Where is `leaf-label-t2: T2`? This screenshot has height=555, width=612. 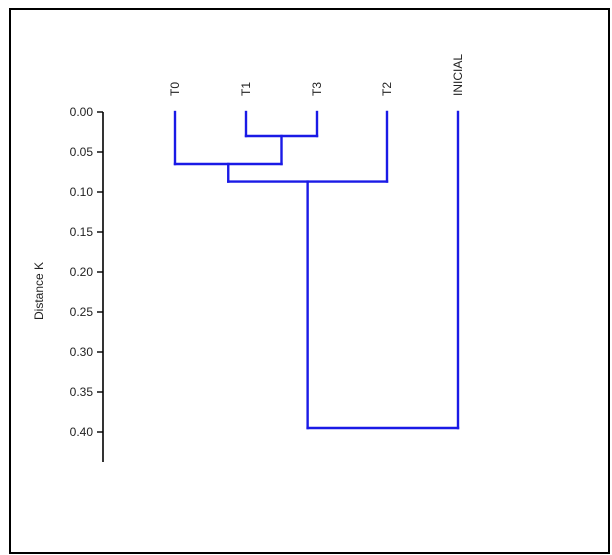 leaf-label-t2: T2 is located at coordinates (387, 89).